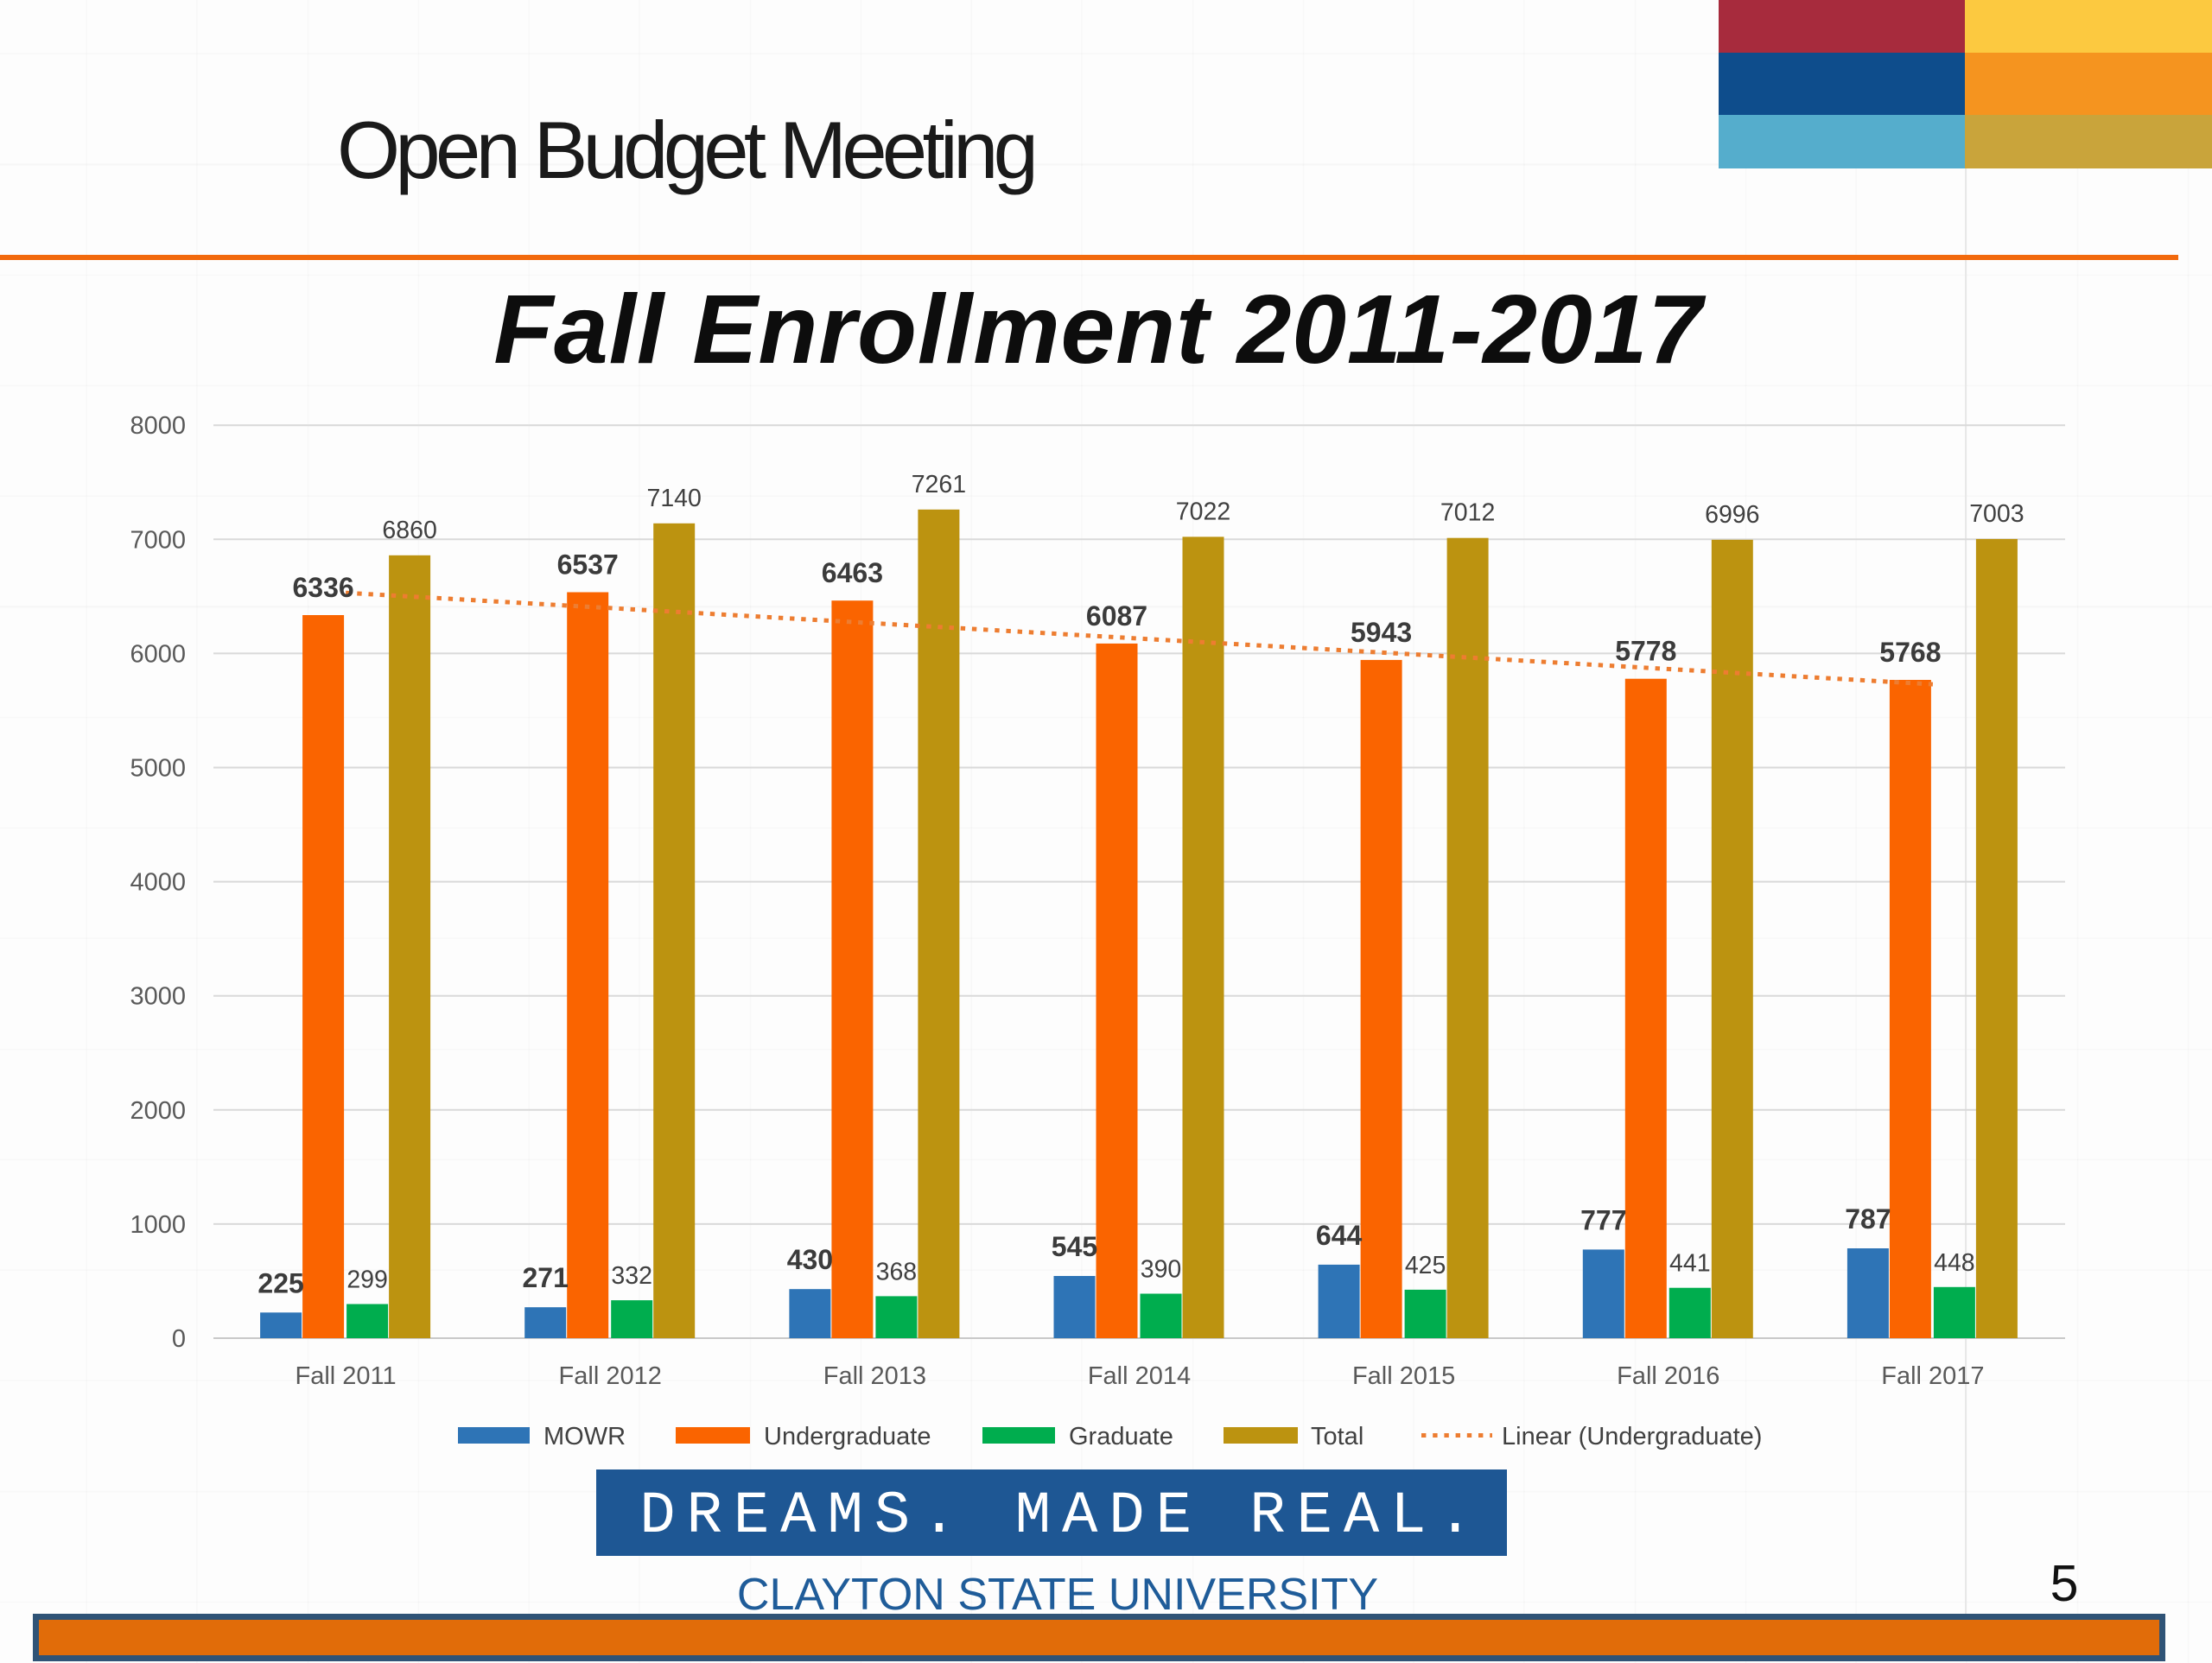 The image size is (2212, 1663). Describe the element at coordinates (1057, 1595) in the screenshot. I see `svg-text: CLAYTON STATE UNIVERSITY` at that location.